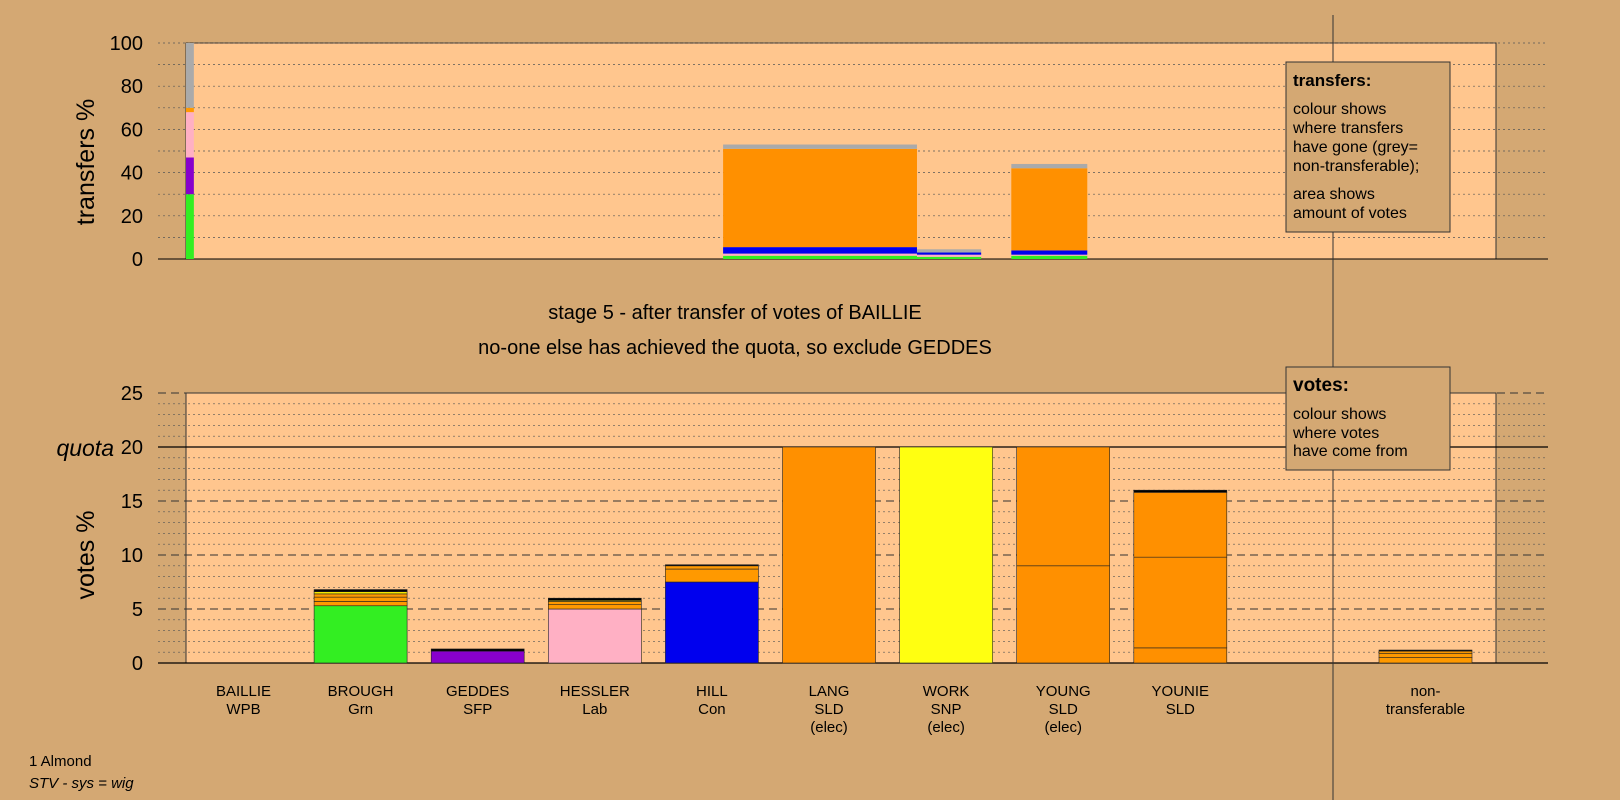 The height and width of the screenshot is (800, 1620). I want to click on candidate-label: SFP, so click(477, 709).